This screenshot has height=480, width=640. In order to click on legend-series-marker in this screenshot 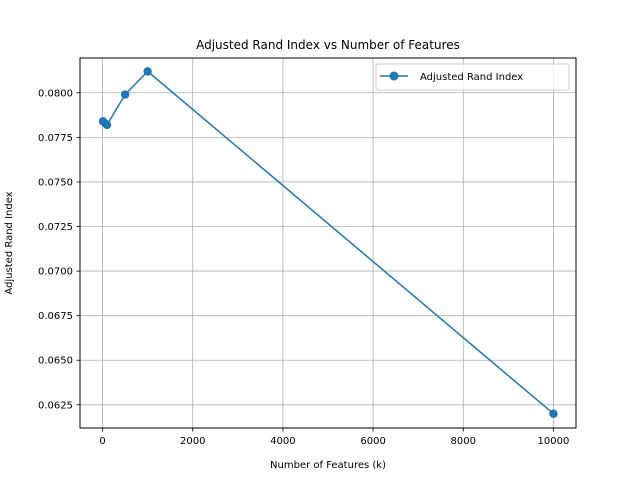, I will do `click(394, 76)`.